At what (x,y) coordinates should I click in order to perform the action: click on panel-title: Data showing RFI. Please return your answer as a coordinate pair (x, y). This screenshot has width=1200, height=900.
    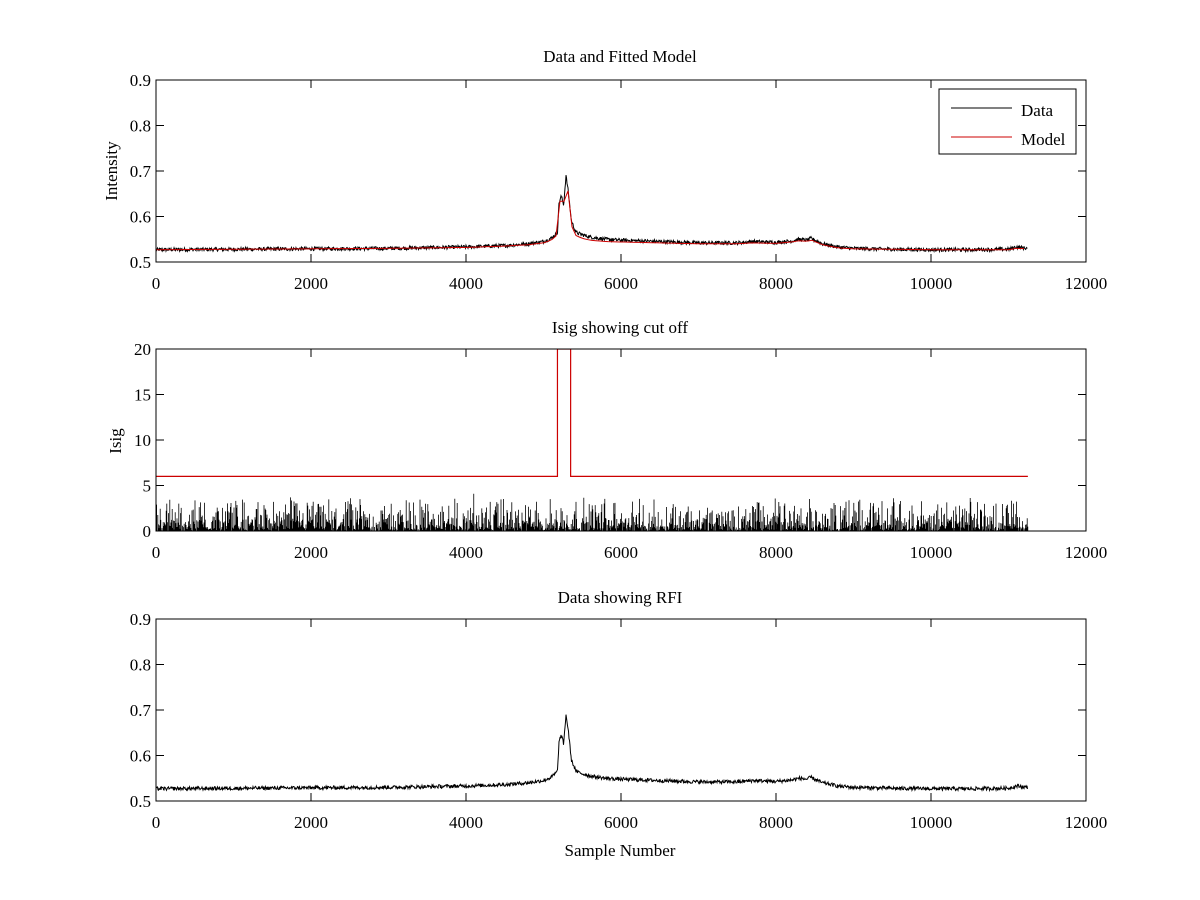
    Looking at the image, I should click on (620, 597).